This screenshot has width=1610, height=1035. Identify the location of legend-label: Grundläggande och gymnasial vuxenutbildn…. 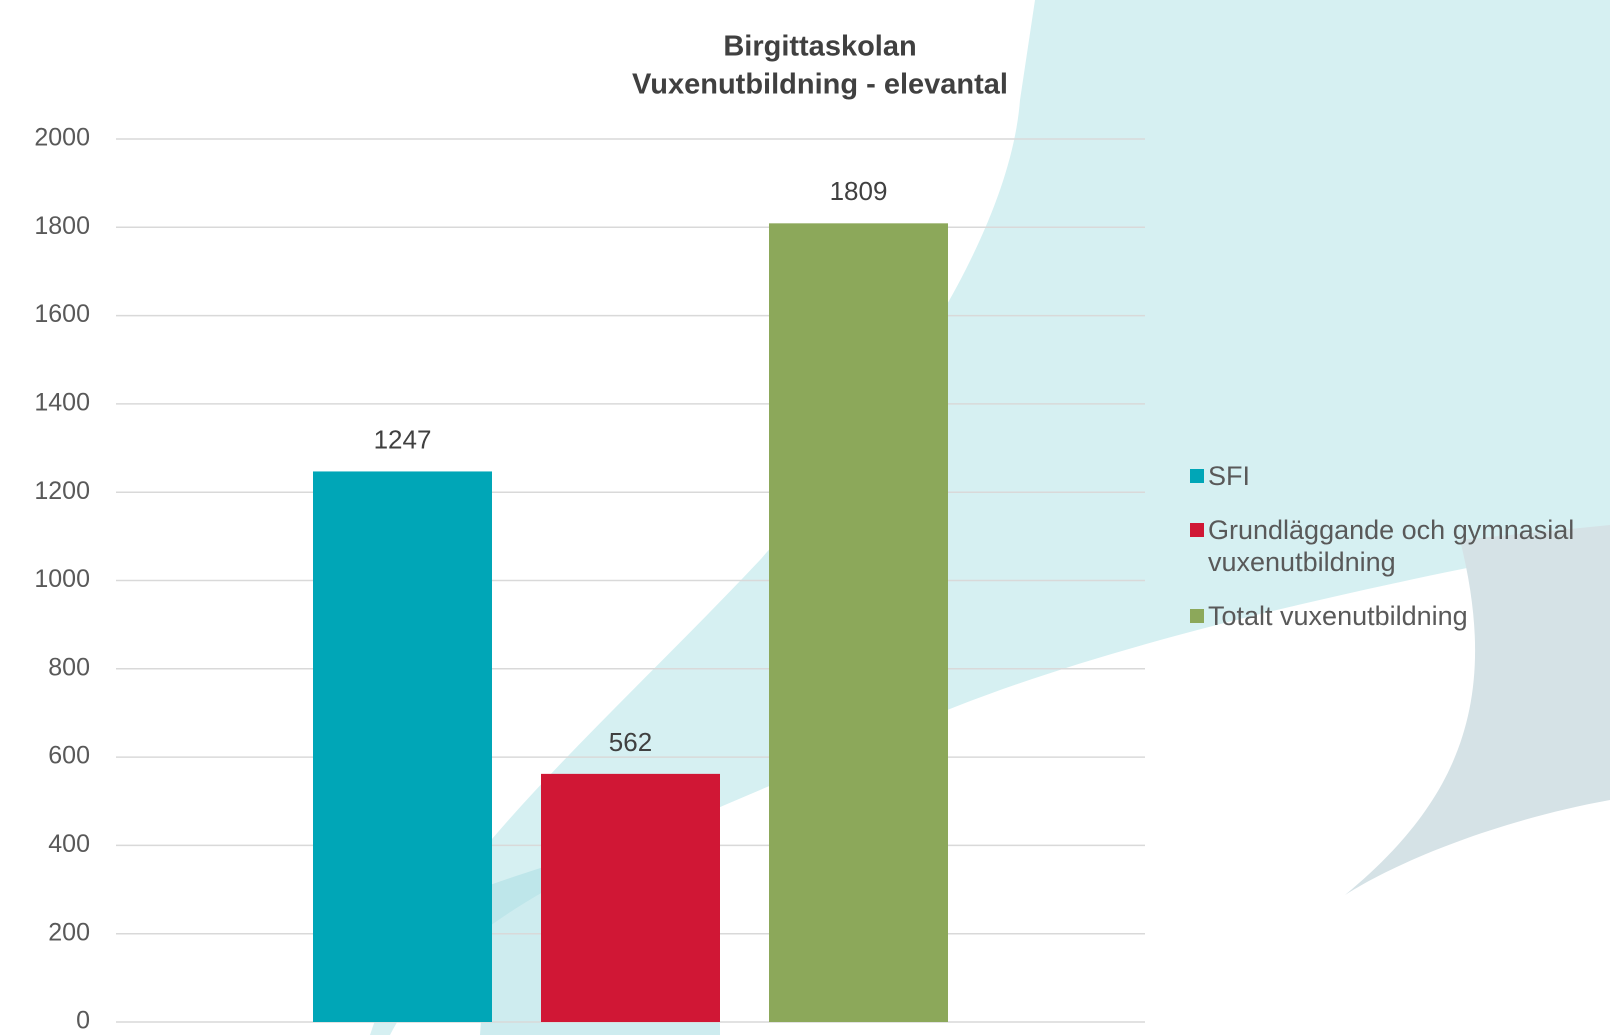
(1391, 546).